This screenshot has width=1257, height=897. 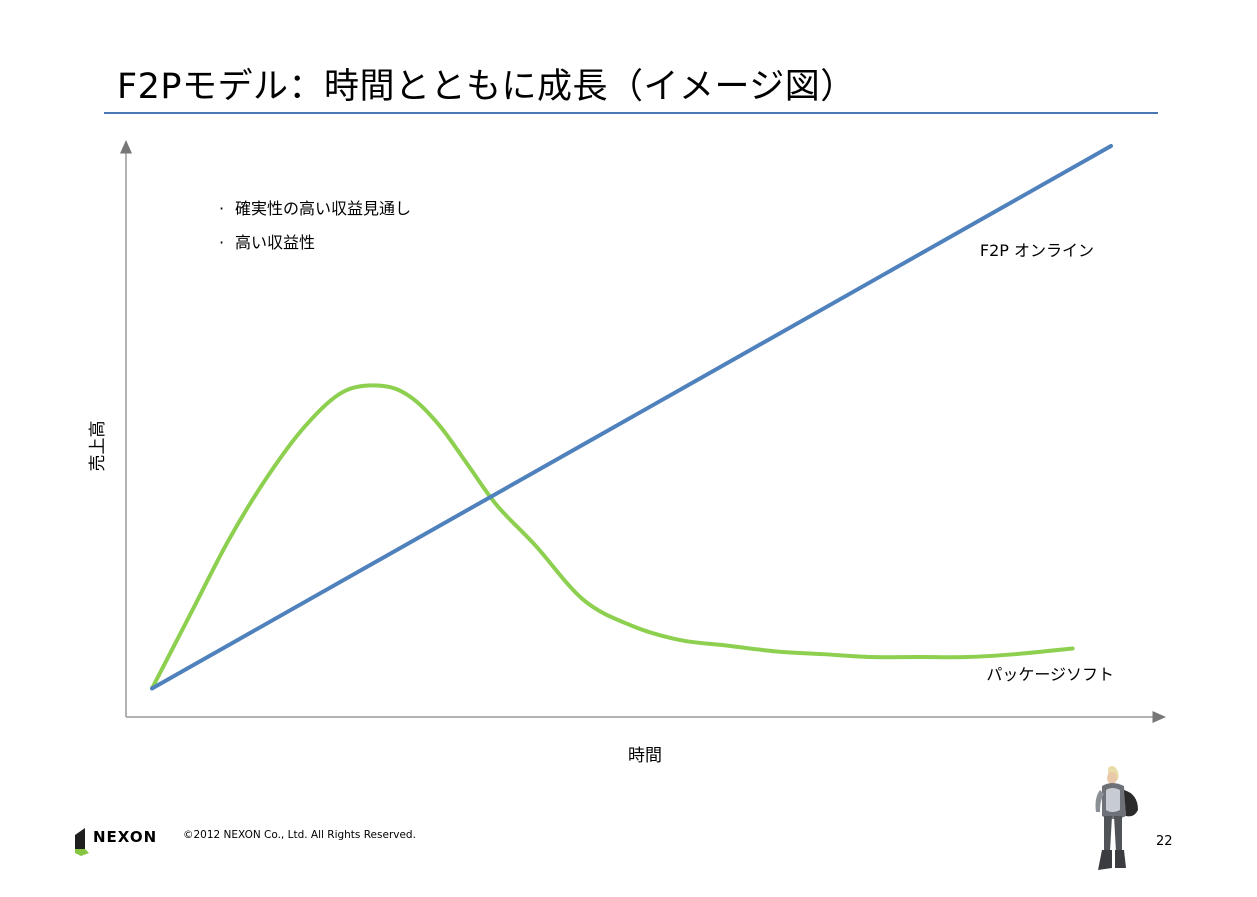 I want to click on bullet-list: · 確実性の高い収益見通し · 高い収益性, so click(x=315, y=225).